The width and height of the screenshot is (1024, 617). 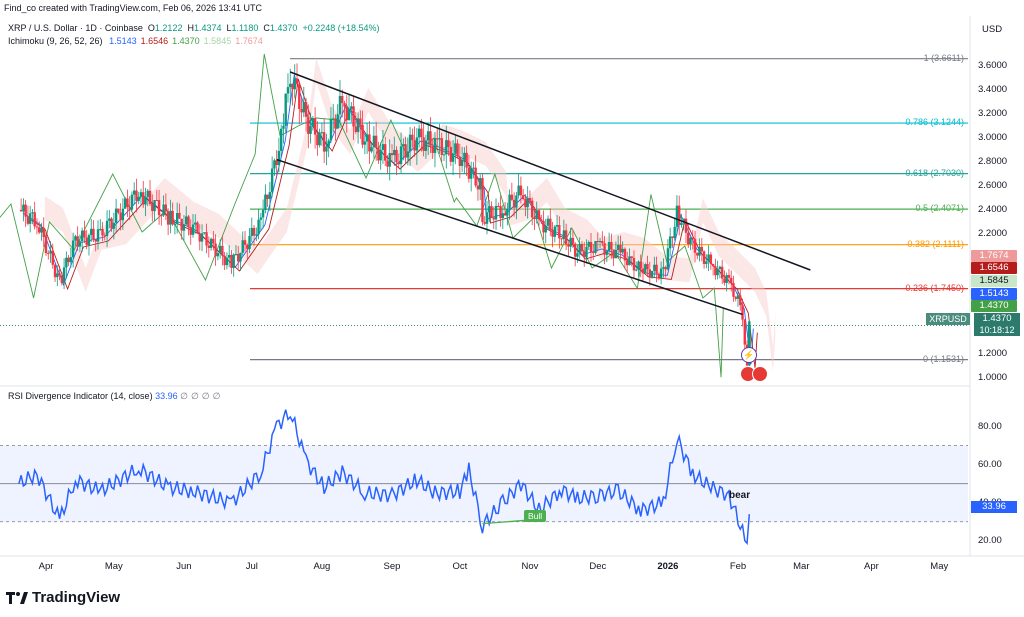 I want to click on month-tick: Dec, so click(x=598, y=566).